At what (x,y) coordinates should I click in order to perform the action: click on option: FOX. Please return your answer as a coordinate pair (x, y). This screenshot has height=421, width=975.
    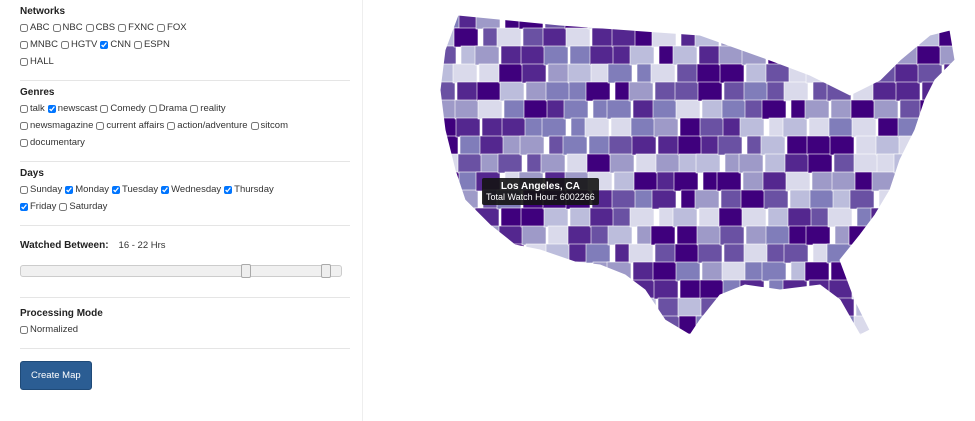
    Looking at the image, I should click on (172, 27).